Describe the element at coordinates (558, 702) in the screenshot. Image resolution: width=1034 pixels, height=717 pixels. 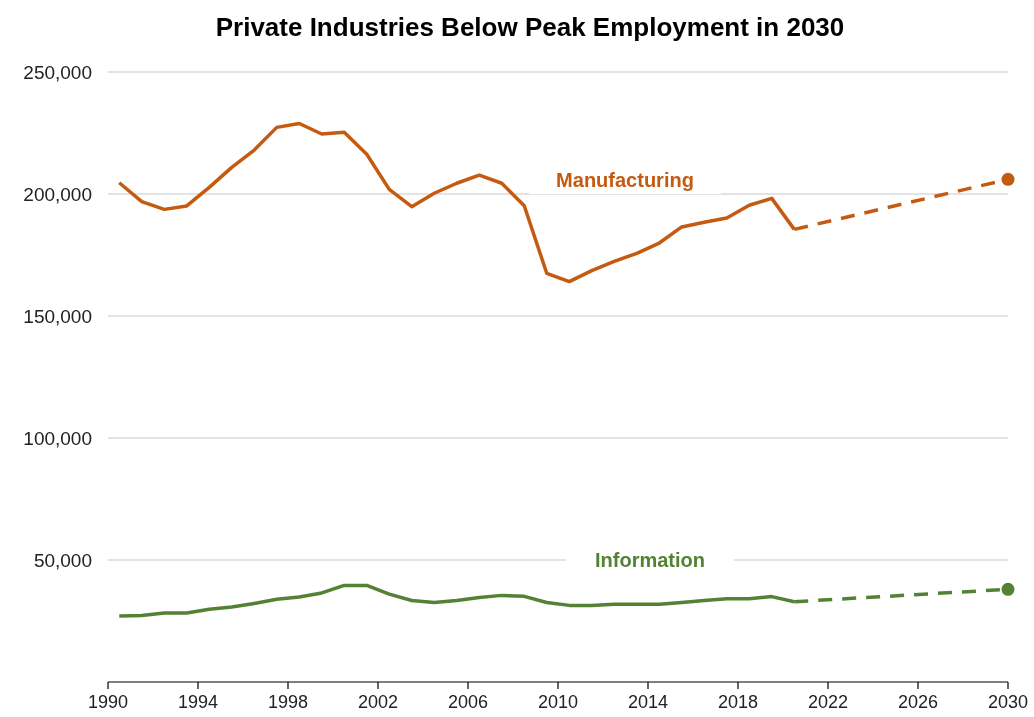
I see `x-tick-label: 2010` at that location.